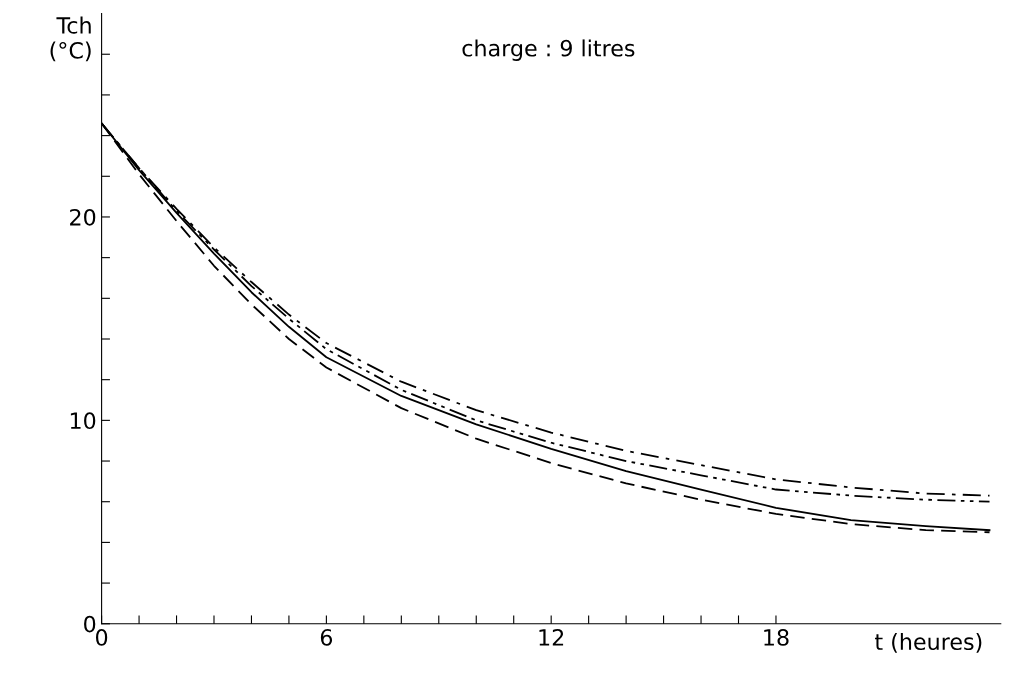  Describe the element at coordinates (776, 637) in the screenshot. I see `x-tick-label: 18` at that location.